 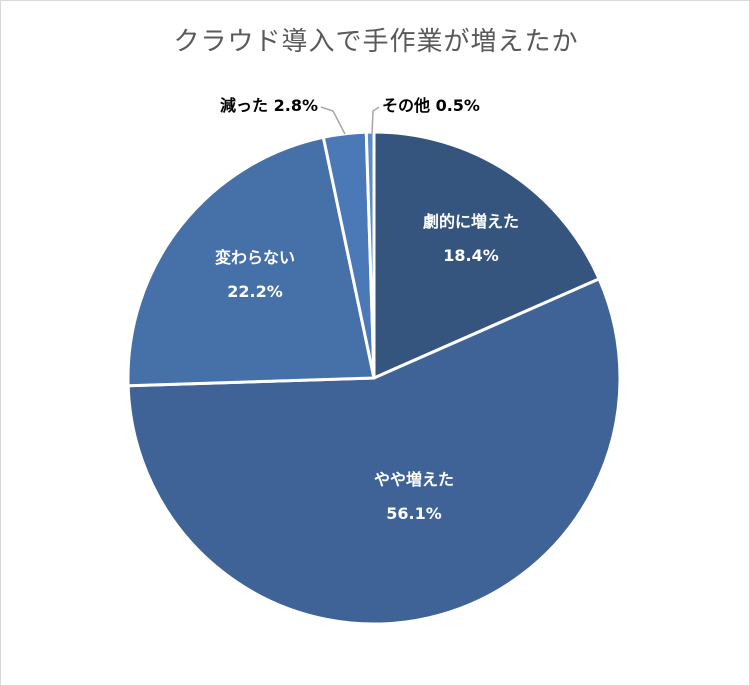 I want to click on slice-label-0: 劇的に増えた, so click(x=471, y=221).